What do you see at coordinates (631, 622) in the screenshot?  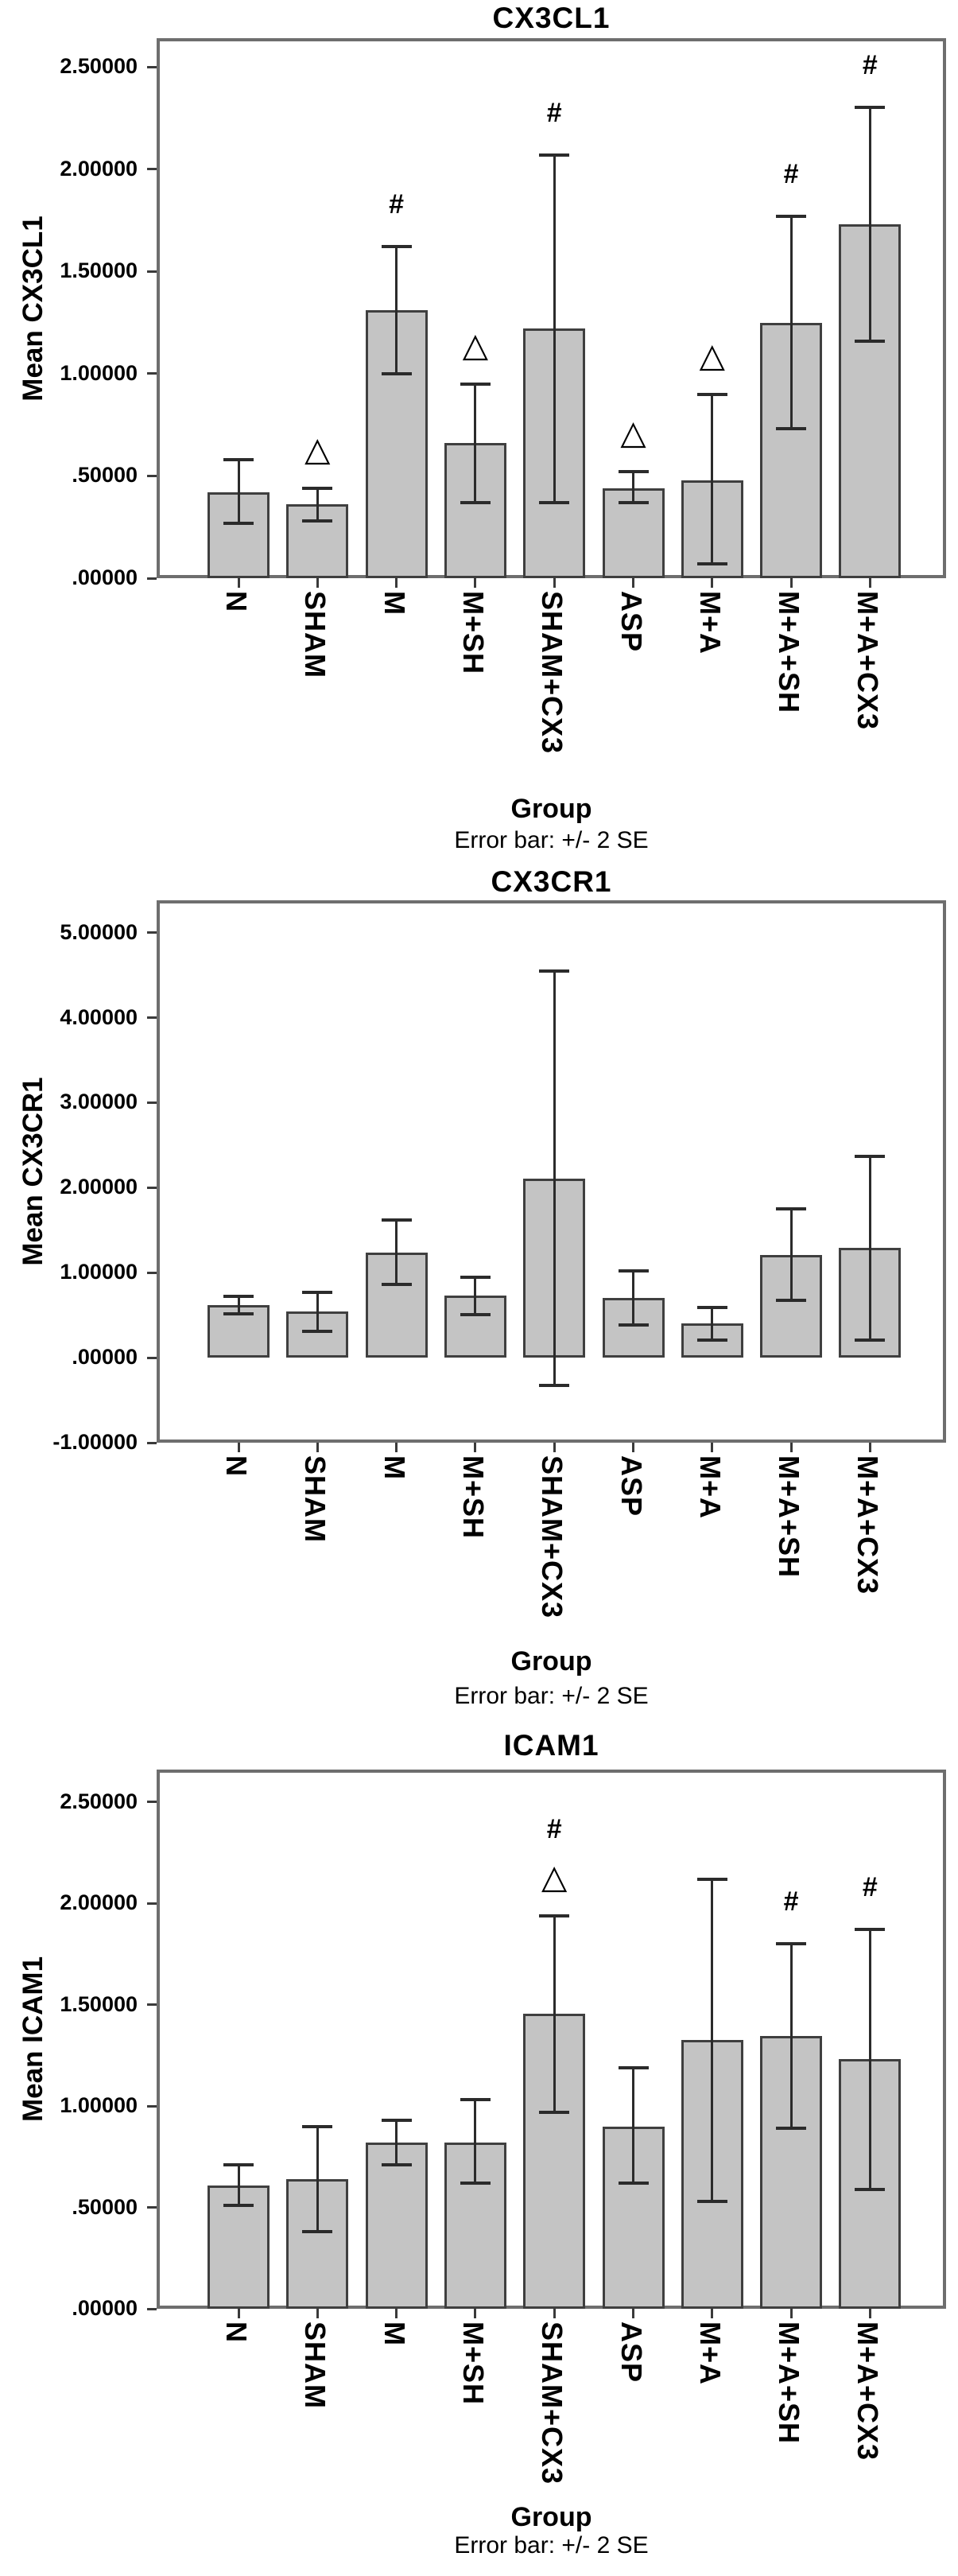 I see `category-label: ASP` at bounding box center [631, 622].